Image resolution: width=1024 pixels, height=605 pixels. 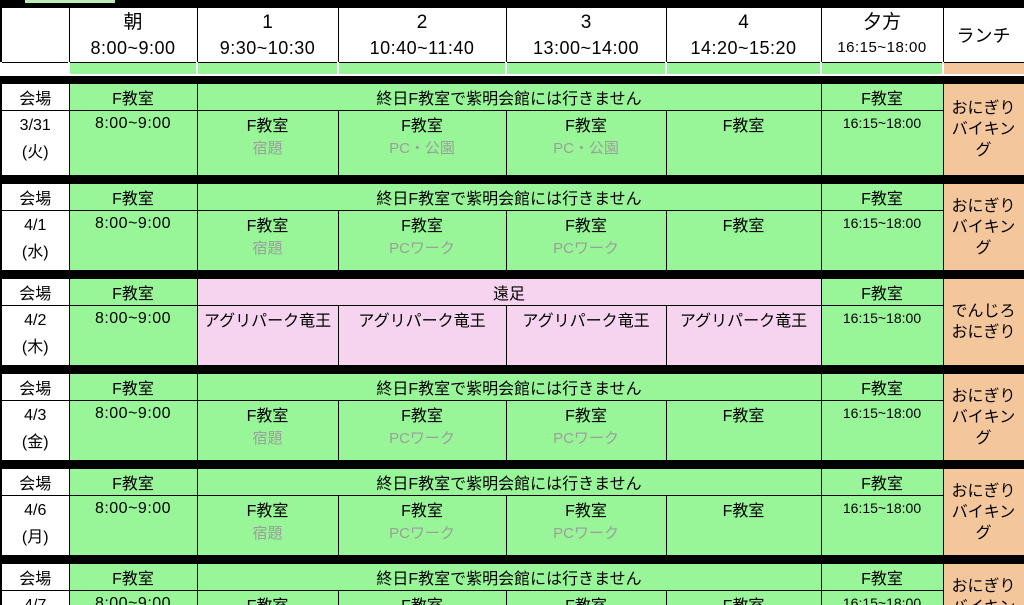 I want to click on weekday-label: (水), so click(x=35, y=252).